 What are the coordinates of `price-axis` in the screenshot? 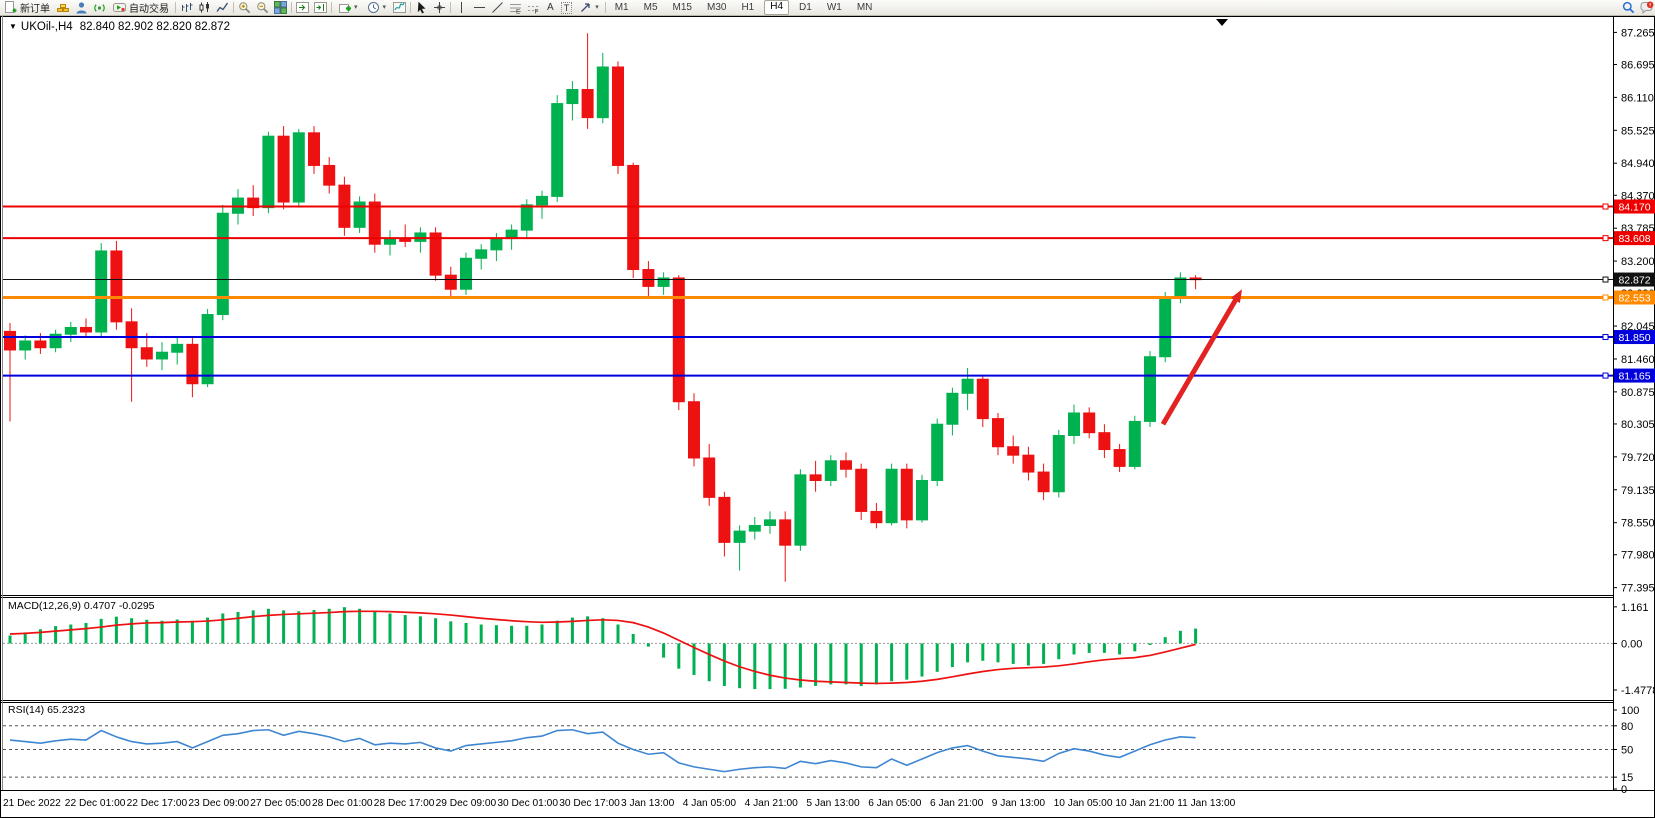 It's located at (1634, 403).